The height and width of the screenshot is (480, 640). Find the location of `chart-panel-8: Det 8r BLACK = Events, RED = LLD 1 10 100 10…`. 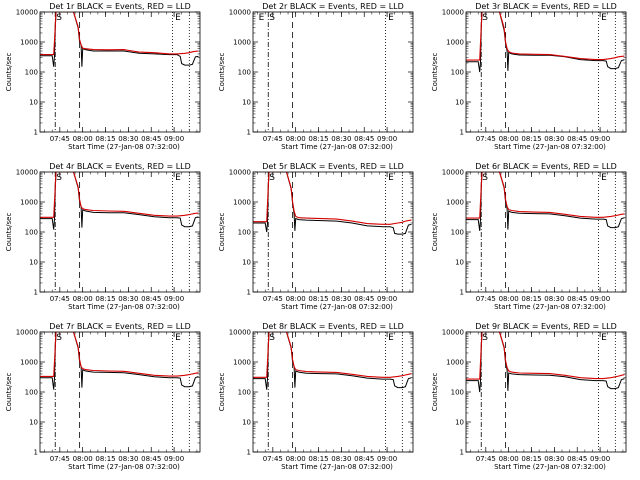

chart-panel-8: Det 8r BLACK = Events, RED = LLD 1 10 100 10… is located at coordinates (319, 400).